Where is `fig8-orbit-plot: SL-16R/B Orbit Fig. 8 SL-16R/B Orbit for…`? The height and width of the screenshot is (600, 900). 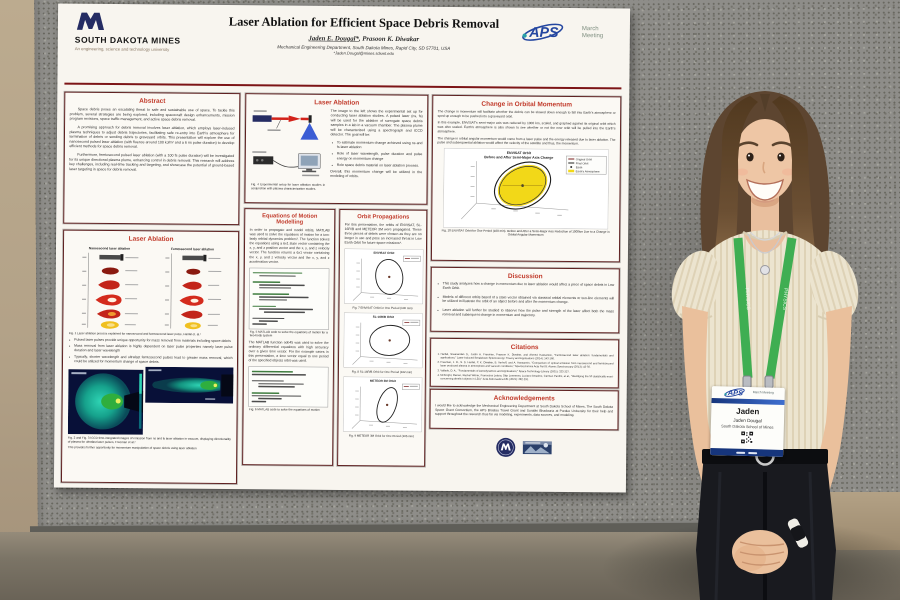 fig8-orbit-plot: SL-16R/B Orbit Fig. 8 SL-16R/B Orbit for… is located at coordinates (383, 343).